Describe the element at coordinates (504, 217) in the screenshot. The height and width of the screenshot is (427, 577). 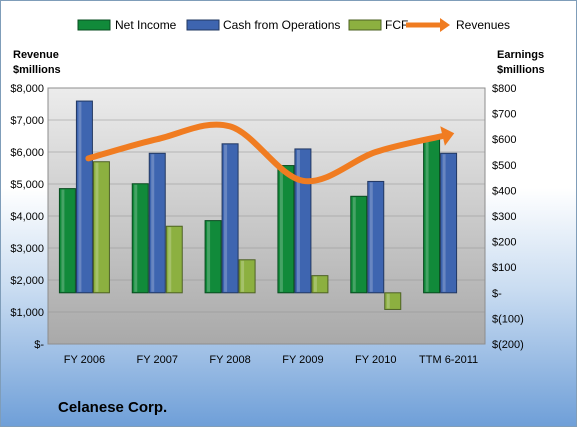
I see `right-tick-label: $300` at that location.